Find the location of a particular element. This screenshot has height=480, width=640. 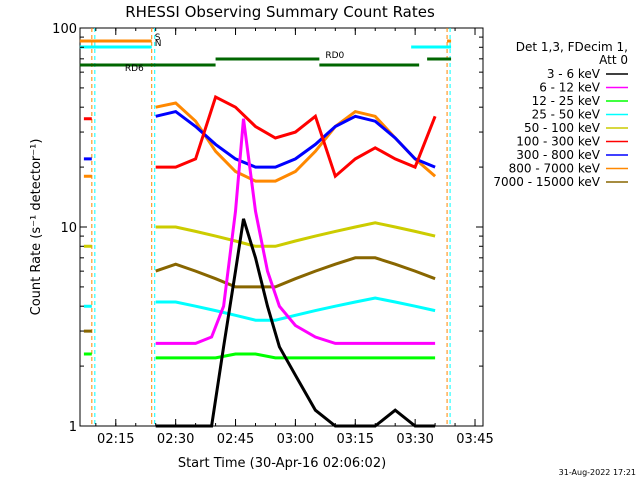

legend-entry-label-7: 800 - 7000 keV is located at coordinates (555, 169).